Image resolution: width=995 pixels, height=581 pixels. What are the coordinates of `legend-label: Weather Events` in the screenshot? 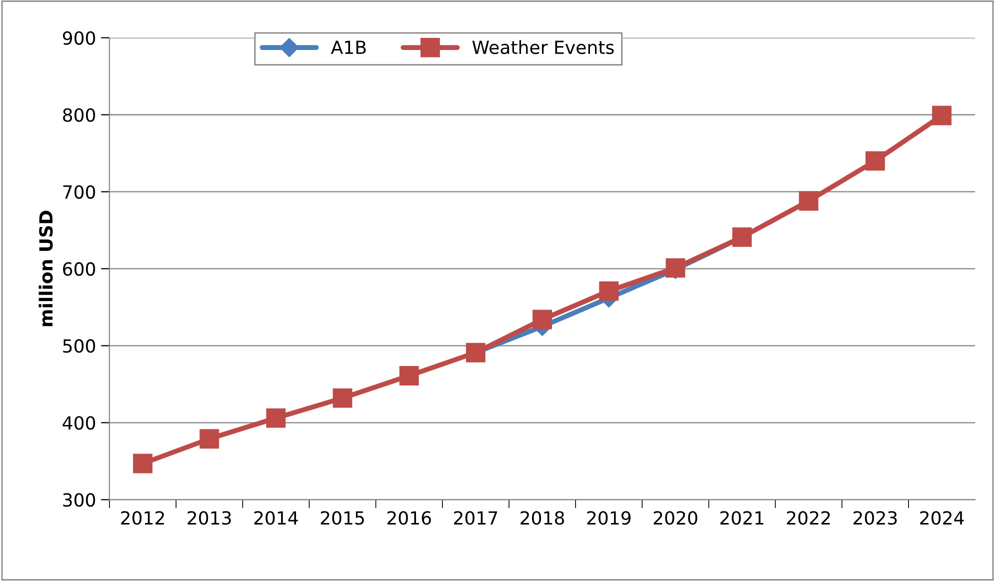 It's located at (543, 47).